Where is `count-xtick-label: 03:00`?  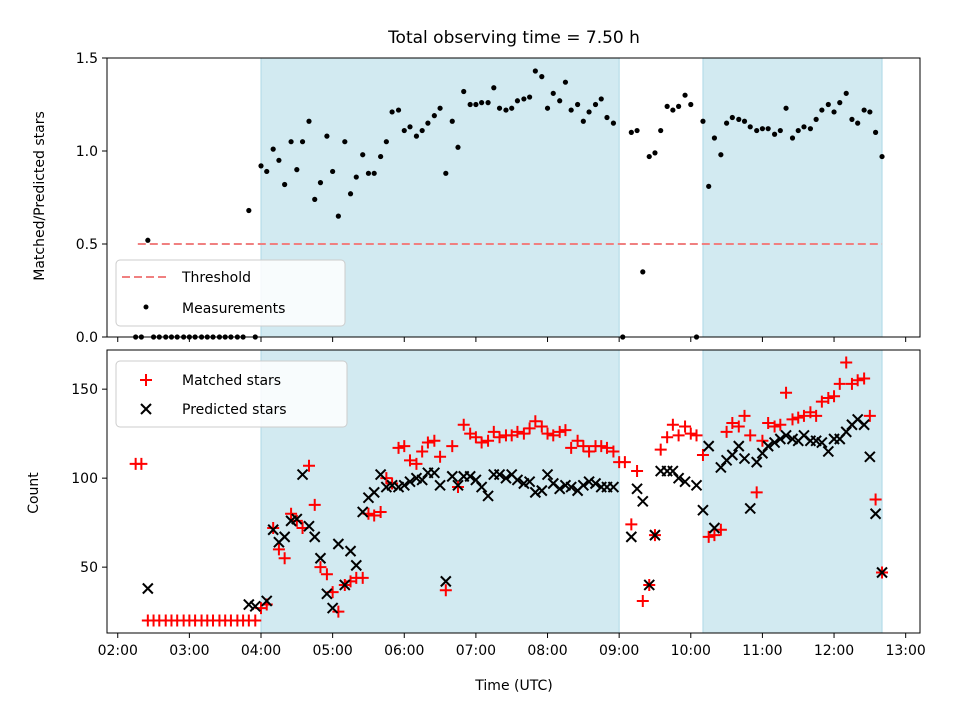
count-xtick-label: 03:00 is located at coordinates (189, 651).